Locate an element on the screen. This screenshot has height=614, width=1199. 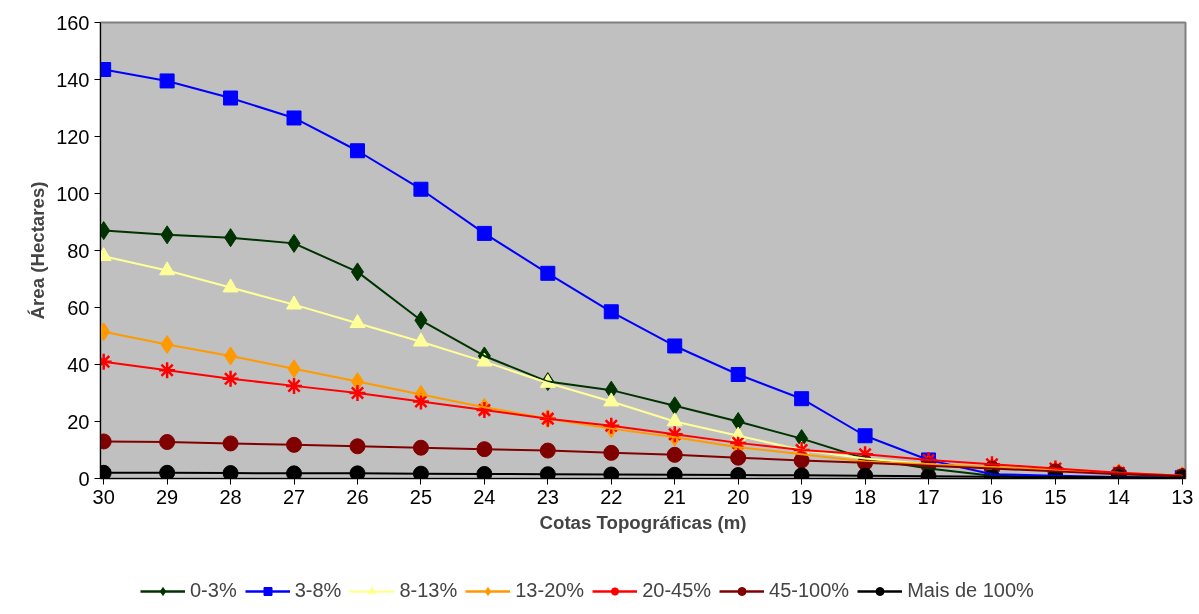
x-tick-label: 27 is located at coordinates (294, 496).